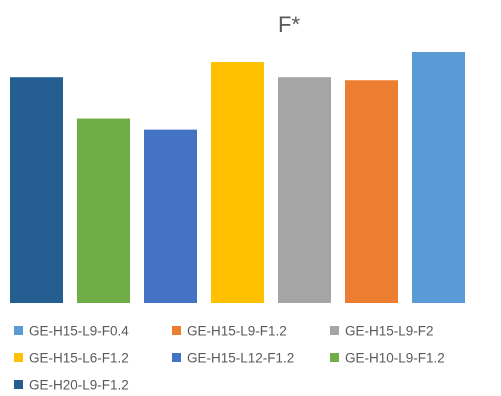 The image size is (501, 396). What do you see at coordinates (79, 358) in the screenshot?
I see `legend-label: GE-H15-L6-F1.2` at bounding box center [79, 358].